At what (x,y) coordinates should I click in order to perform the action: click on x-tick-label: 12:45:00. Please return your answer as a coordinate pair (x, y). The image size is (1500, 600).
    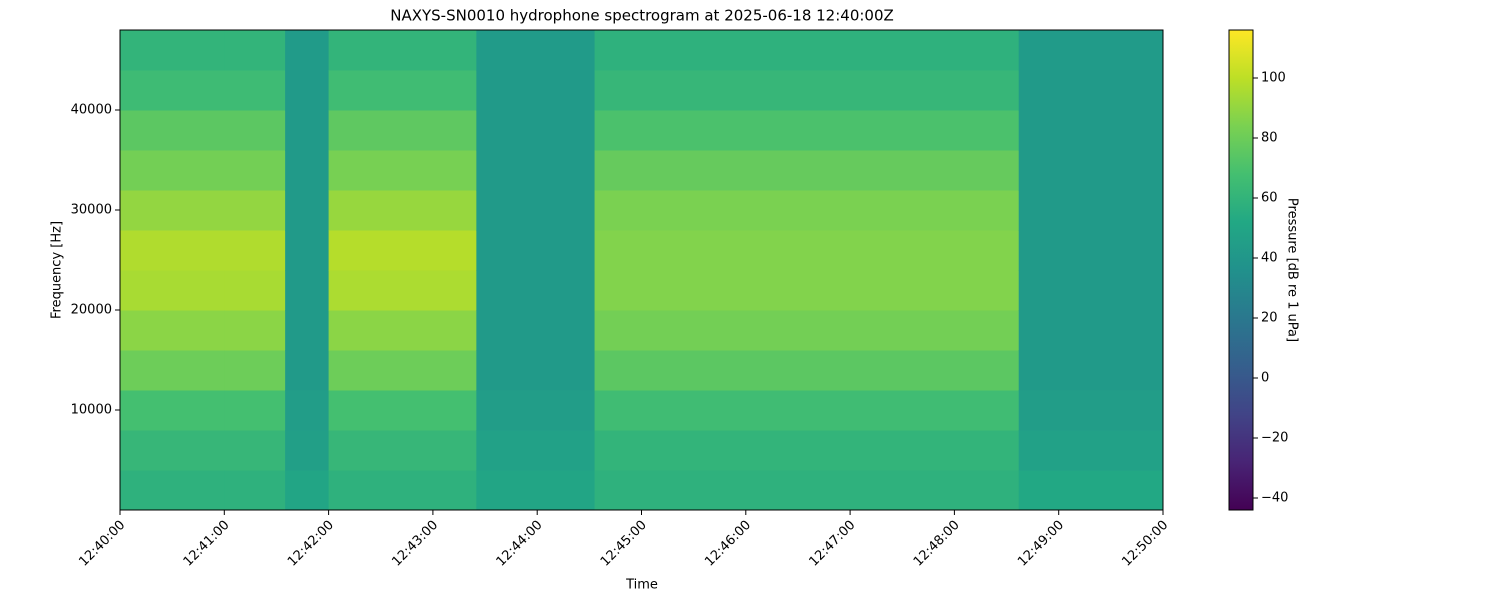
    Looking at the image, I should click on (624, 544).